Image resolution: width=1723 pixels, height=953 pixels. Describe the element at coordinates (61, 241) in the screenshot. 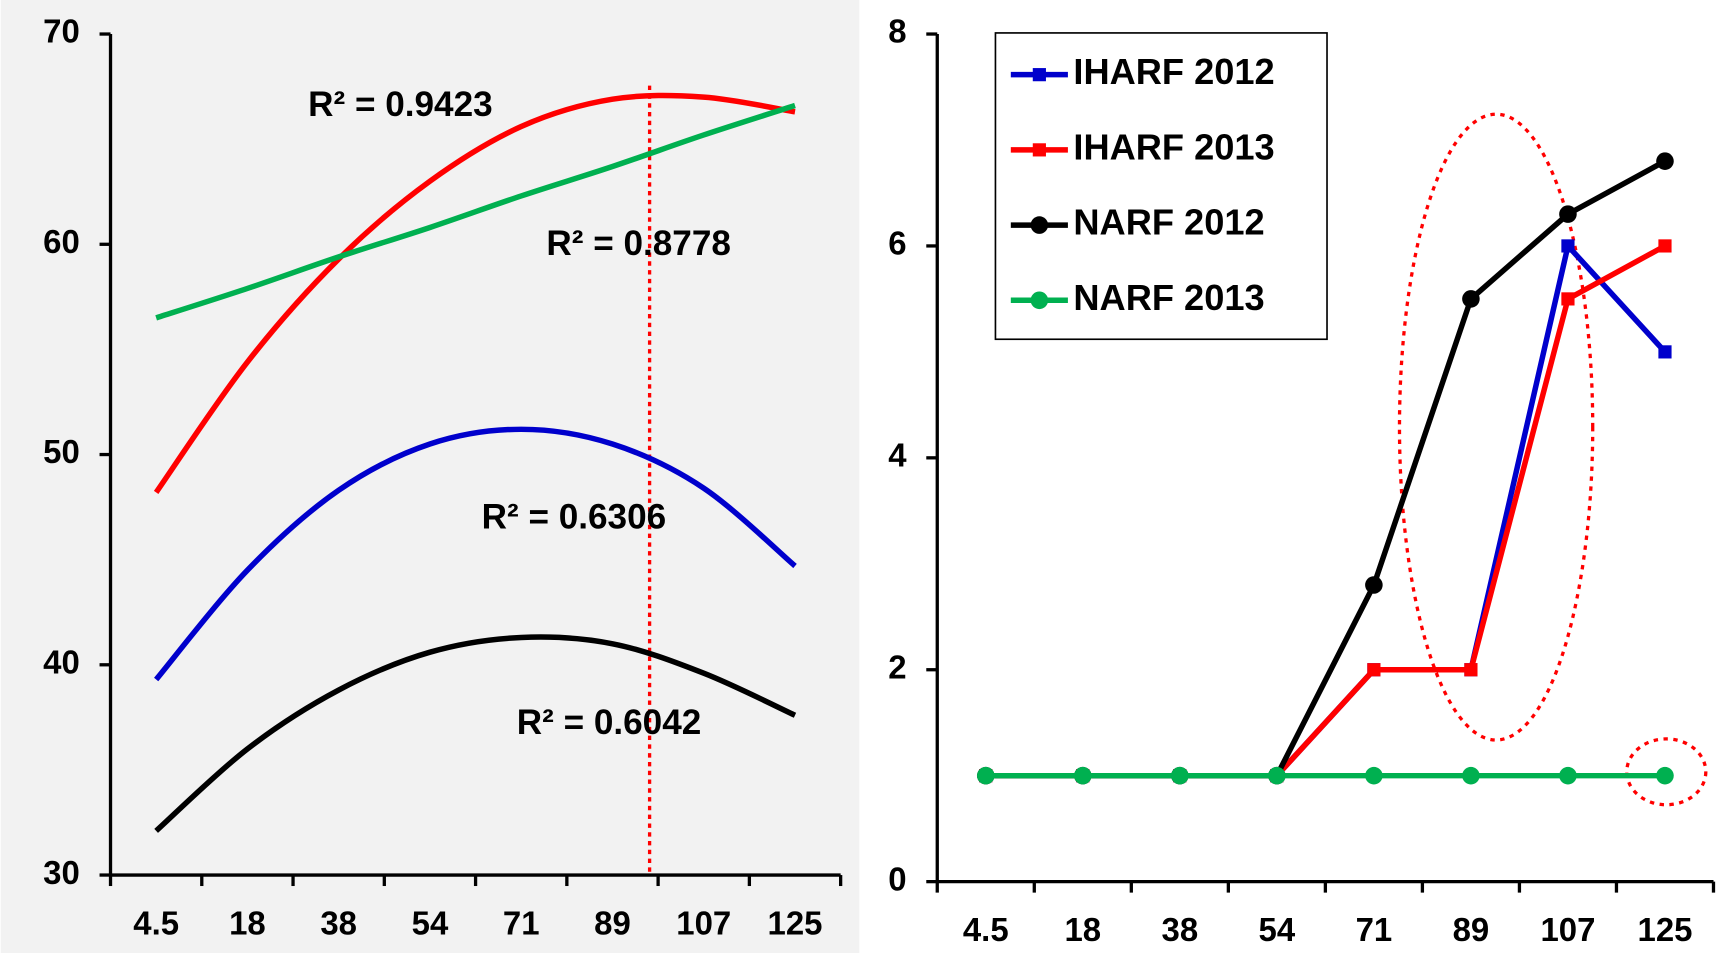

I see `y-tick-label: 60` at that location.